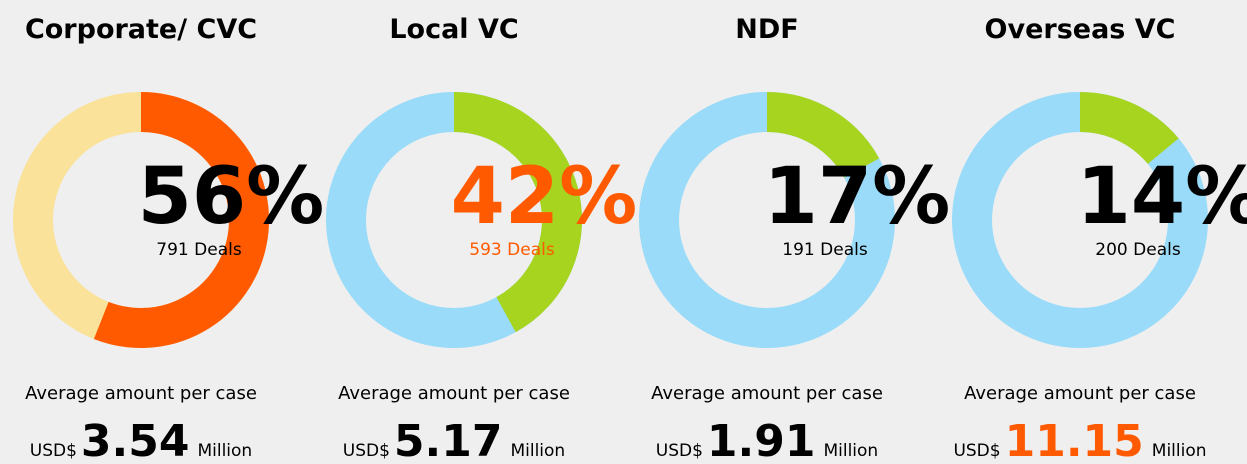  Describe the element at coordinates (453, 29) in the screenshot. I see `panel-title: Local VC` at that location.